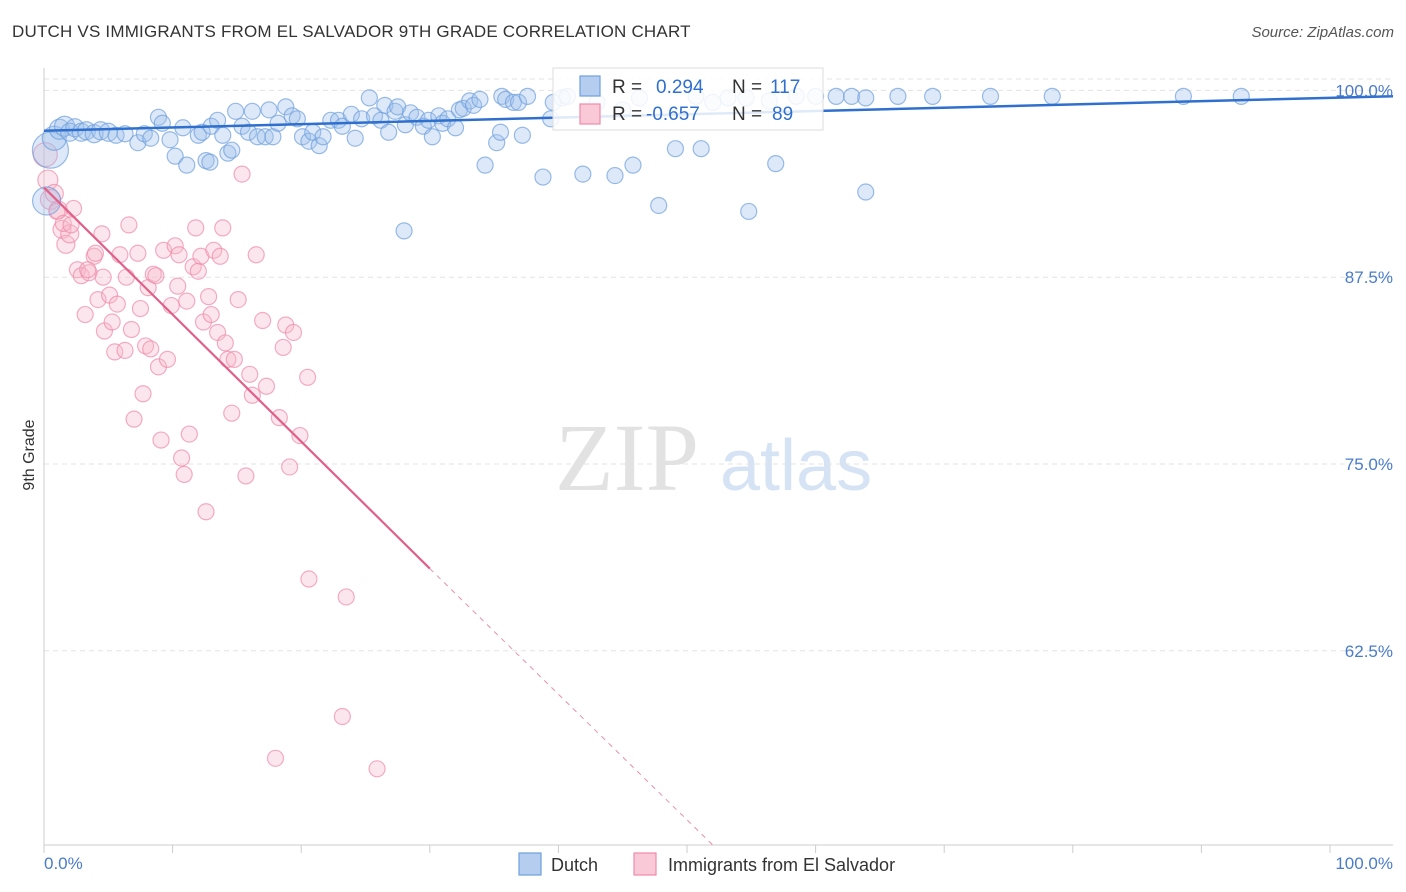 The width and height of the screenshot is (1406, 892). What do you see at coordinates (29, 454) in the screenshot?
I see `y-axis-title: 9th Grade` at bounding box center [29, 454].